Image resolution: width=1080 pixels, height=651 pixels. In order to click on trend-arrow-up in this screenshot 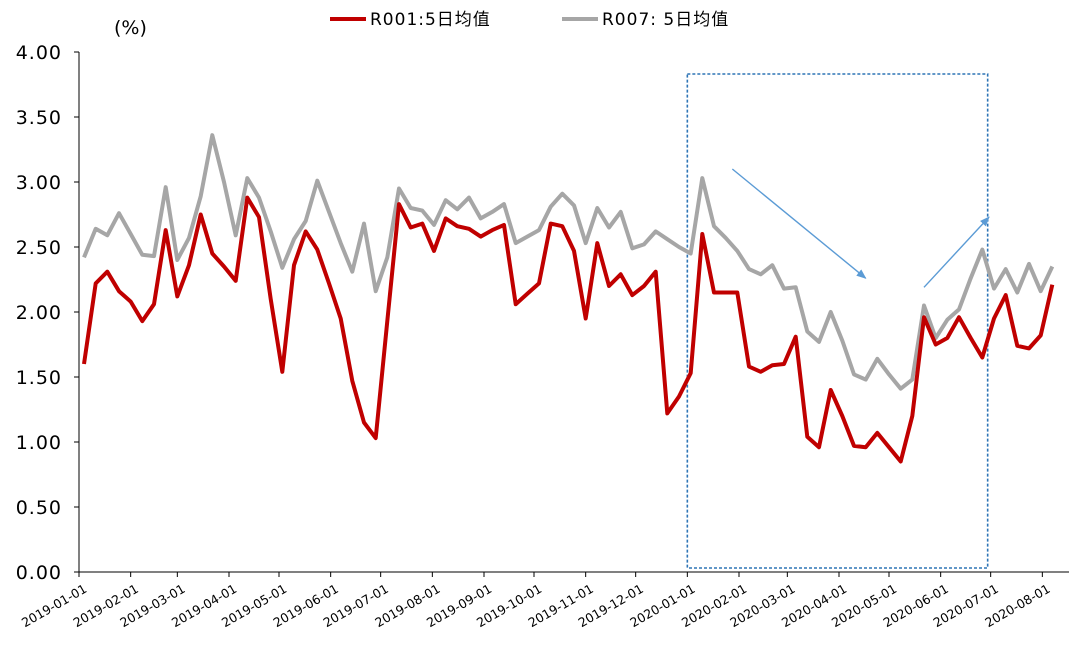, I will do `click(956, 252)`.